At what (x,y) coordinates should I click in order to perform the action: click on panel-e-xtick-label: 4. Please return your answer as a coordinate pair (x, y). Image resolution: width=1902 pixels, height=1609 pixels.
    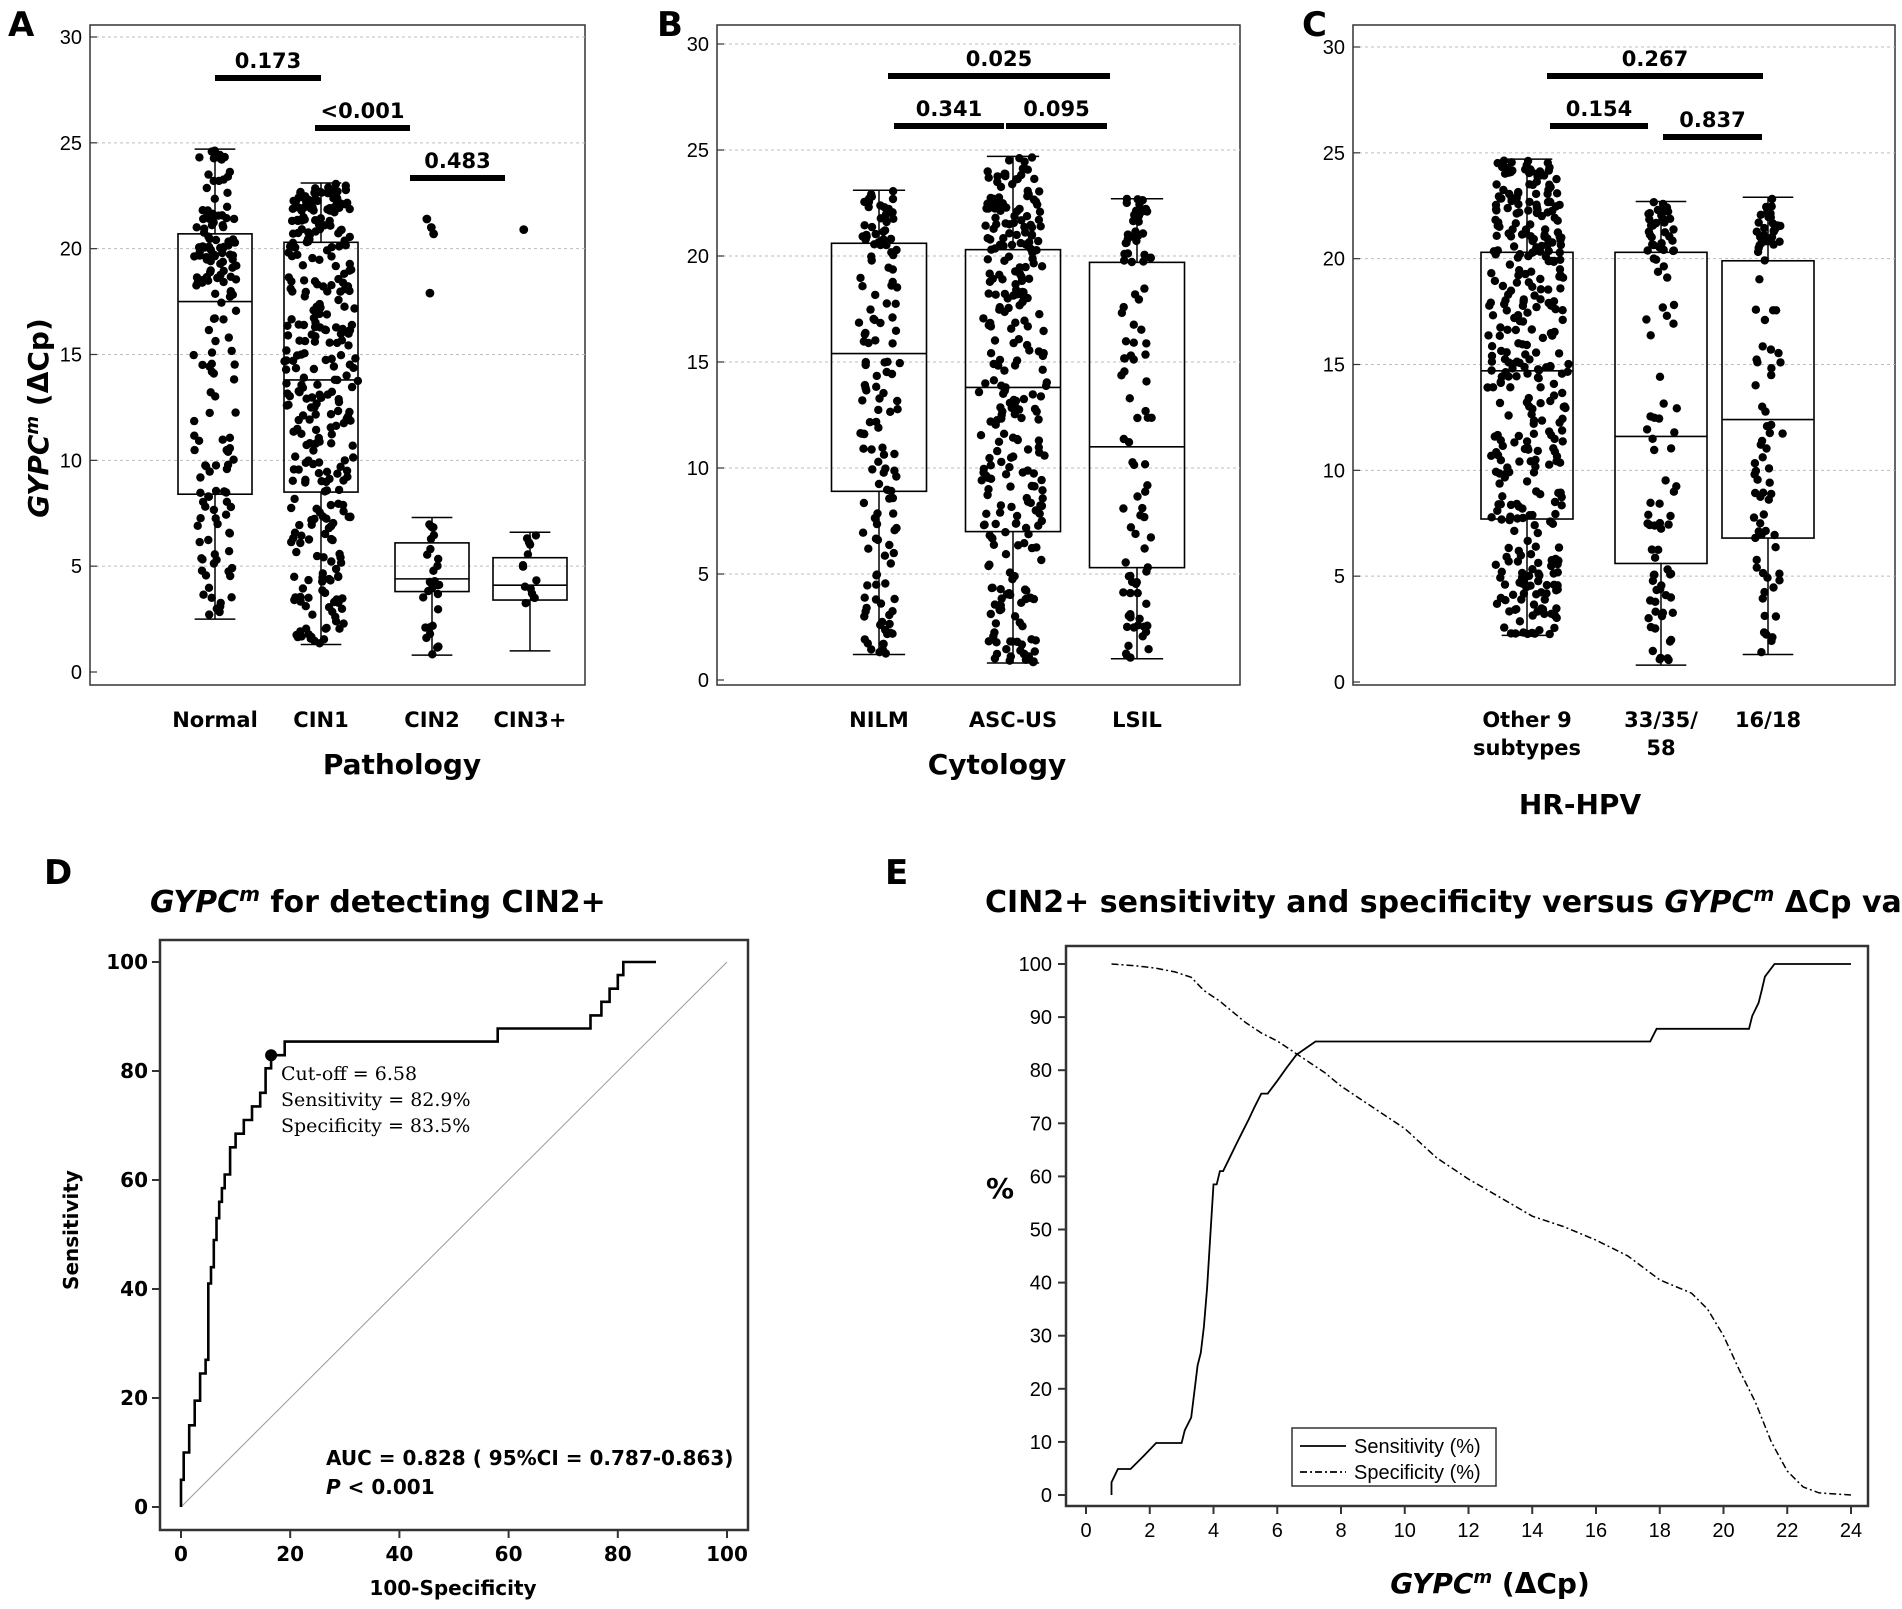
    Looking at the image, I should click on (1213, 1531).